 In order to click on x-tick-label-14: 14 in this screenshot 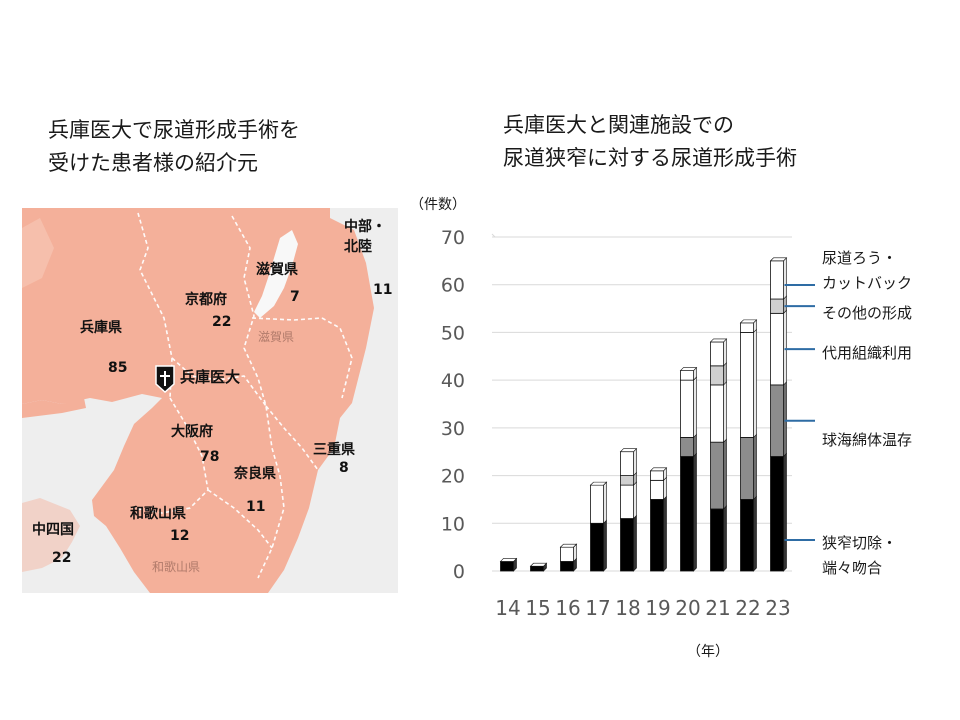, I will do `click(507, 608)`.